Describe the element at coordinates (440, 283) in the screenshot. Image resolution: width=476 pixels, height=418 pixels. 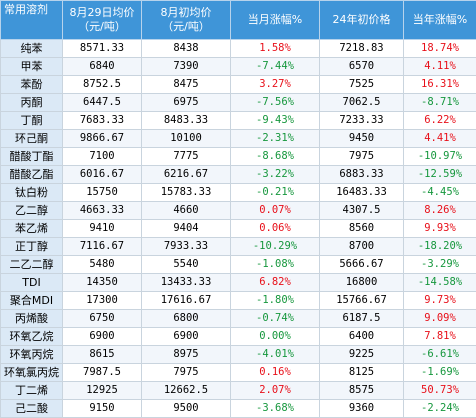
I see `year-change-cell: -14.58%` at that location.